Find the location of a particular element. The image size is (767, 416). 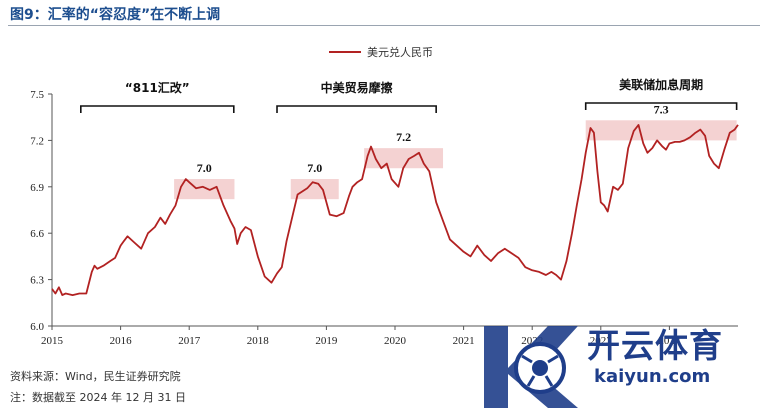

watermark: 开云体育 kaiyun.com is located at coordinates (622, 364).